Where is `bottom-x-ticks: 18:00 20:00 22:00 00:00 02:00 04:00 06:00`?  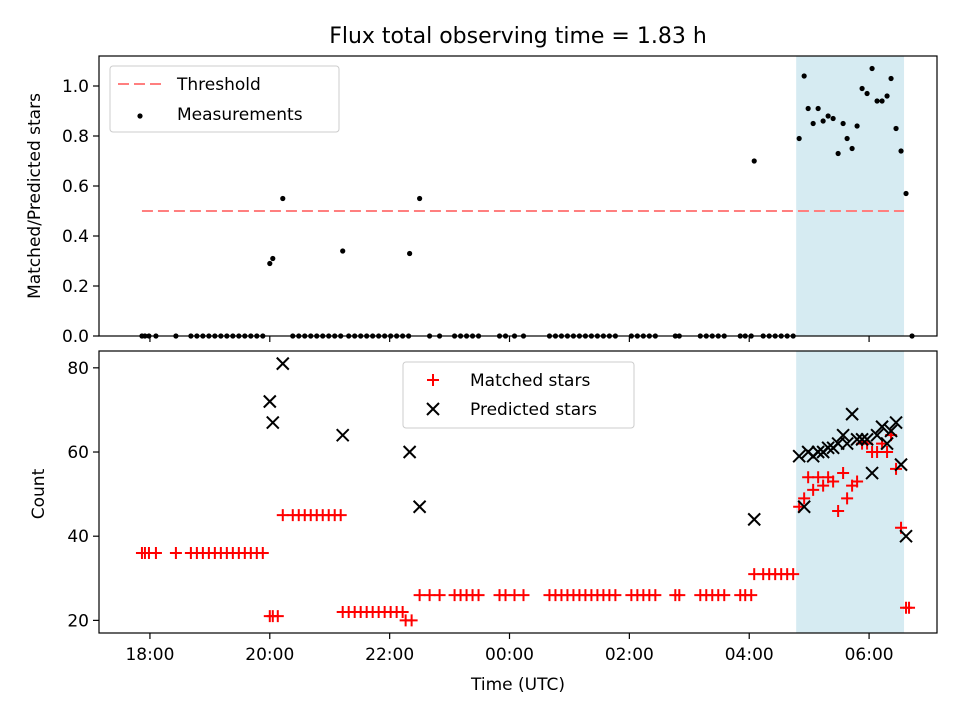 bottom-x-ticks: 18:00 20:00 22:00 00:00 02:00 04:00 06:00 is located at coordinates (509, 649).